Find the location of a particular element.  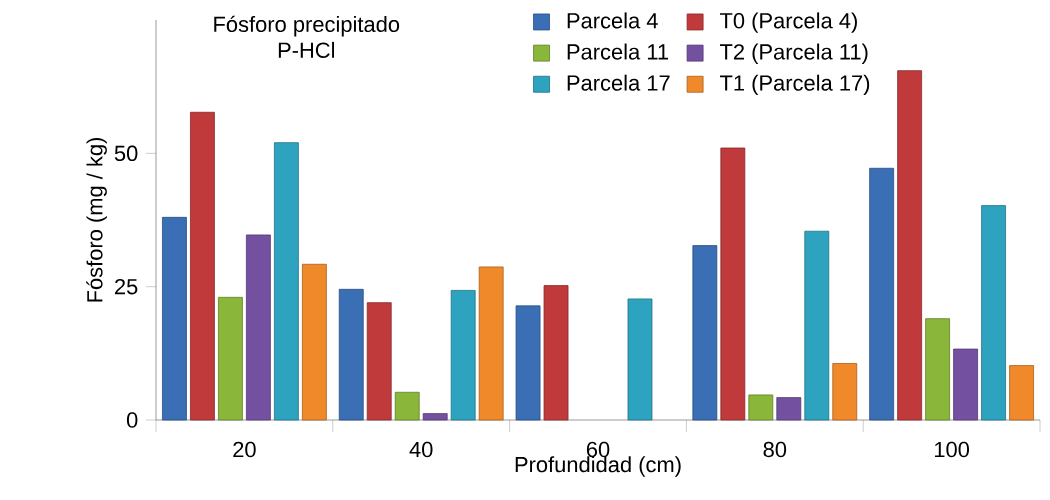

x-tick-label: 60 is located at coordinates (598, 449).